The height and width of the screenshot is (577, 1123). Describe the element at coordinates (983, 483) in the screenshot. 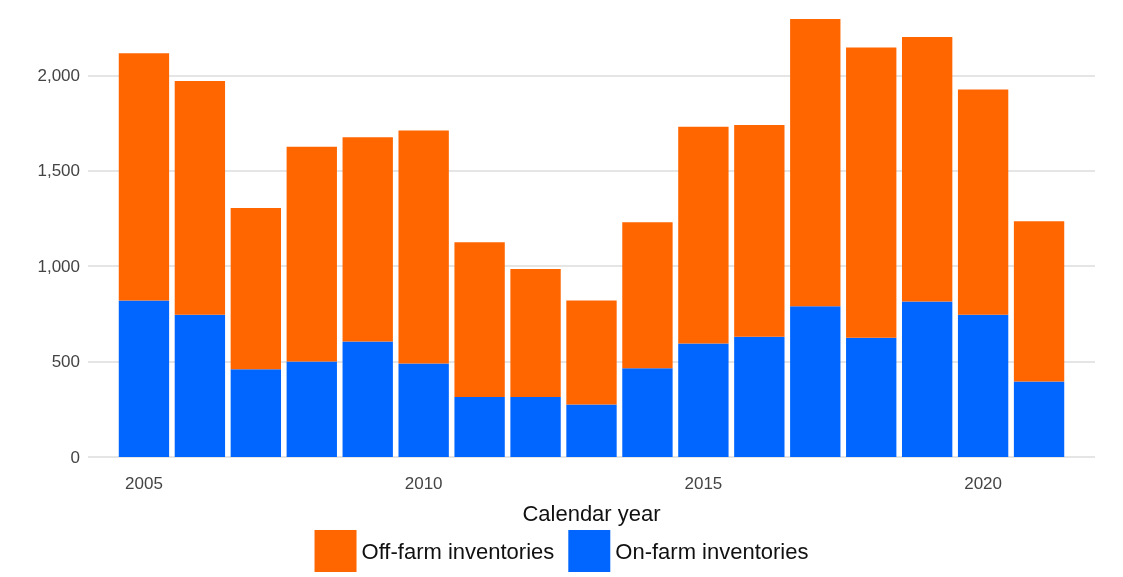

I see `x-tick-label: 2020` at that location.